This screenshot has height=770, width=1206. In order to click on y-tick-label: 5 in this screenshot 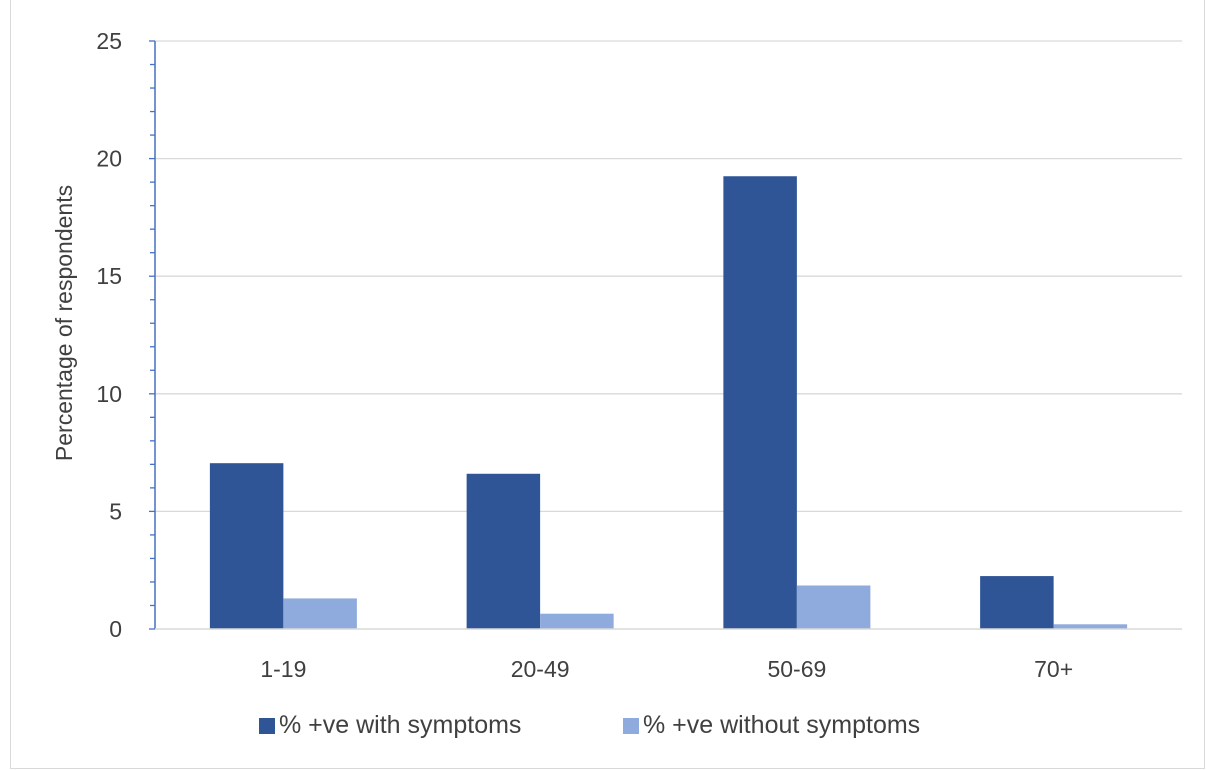, I will do `click(115, 511)`.